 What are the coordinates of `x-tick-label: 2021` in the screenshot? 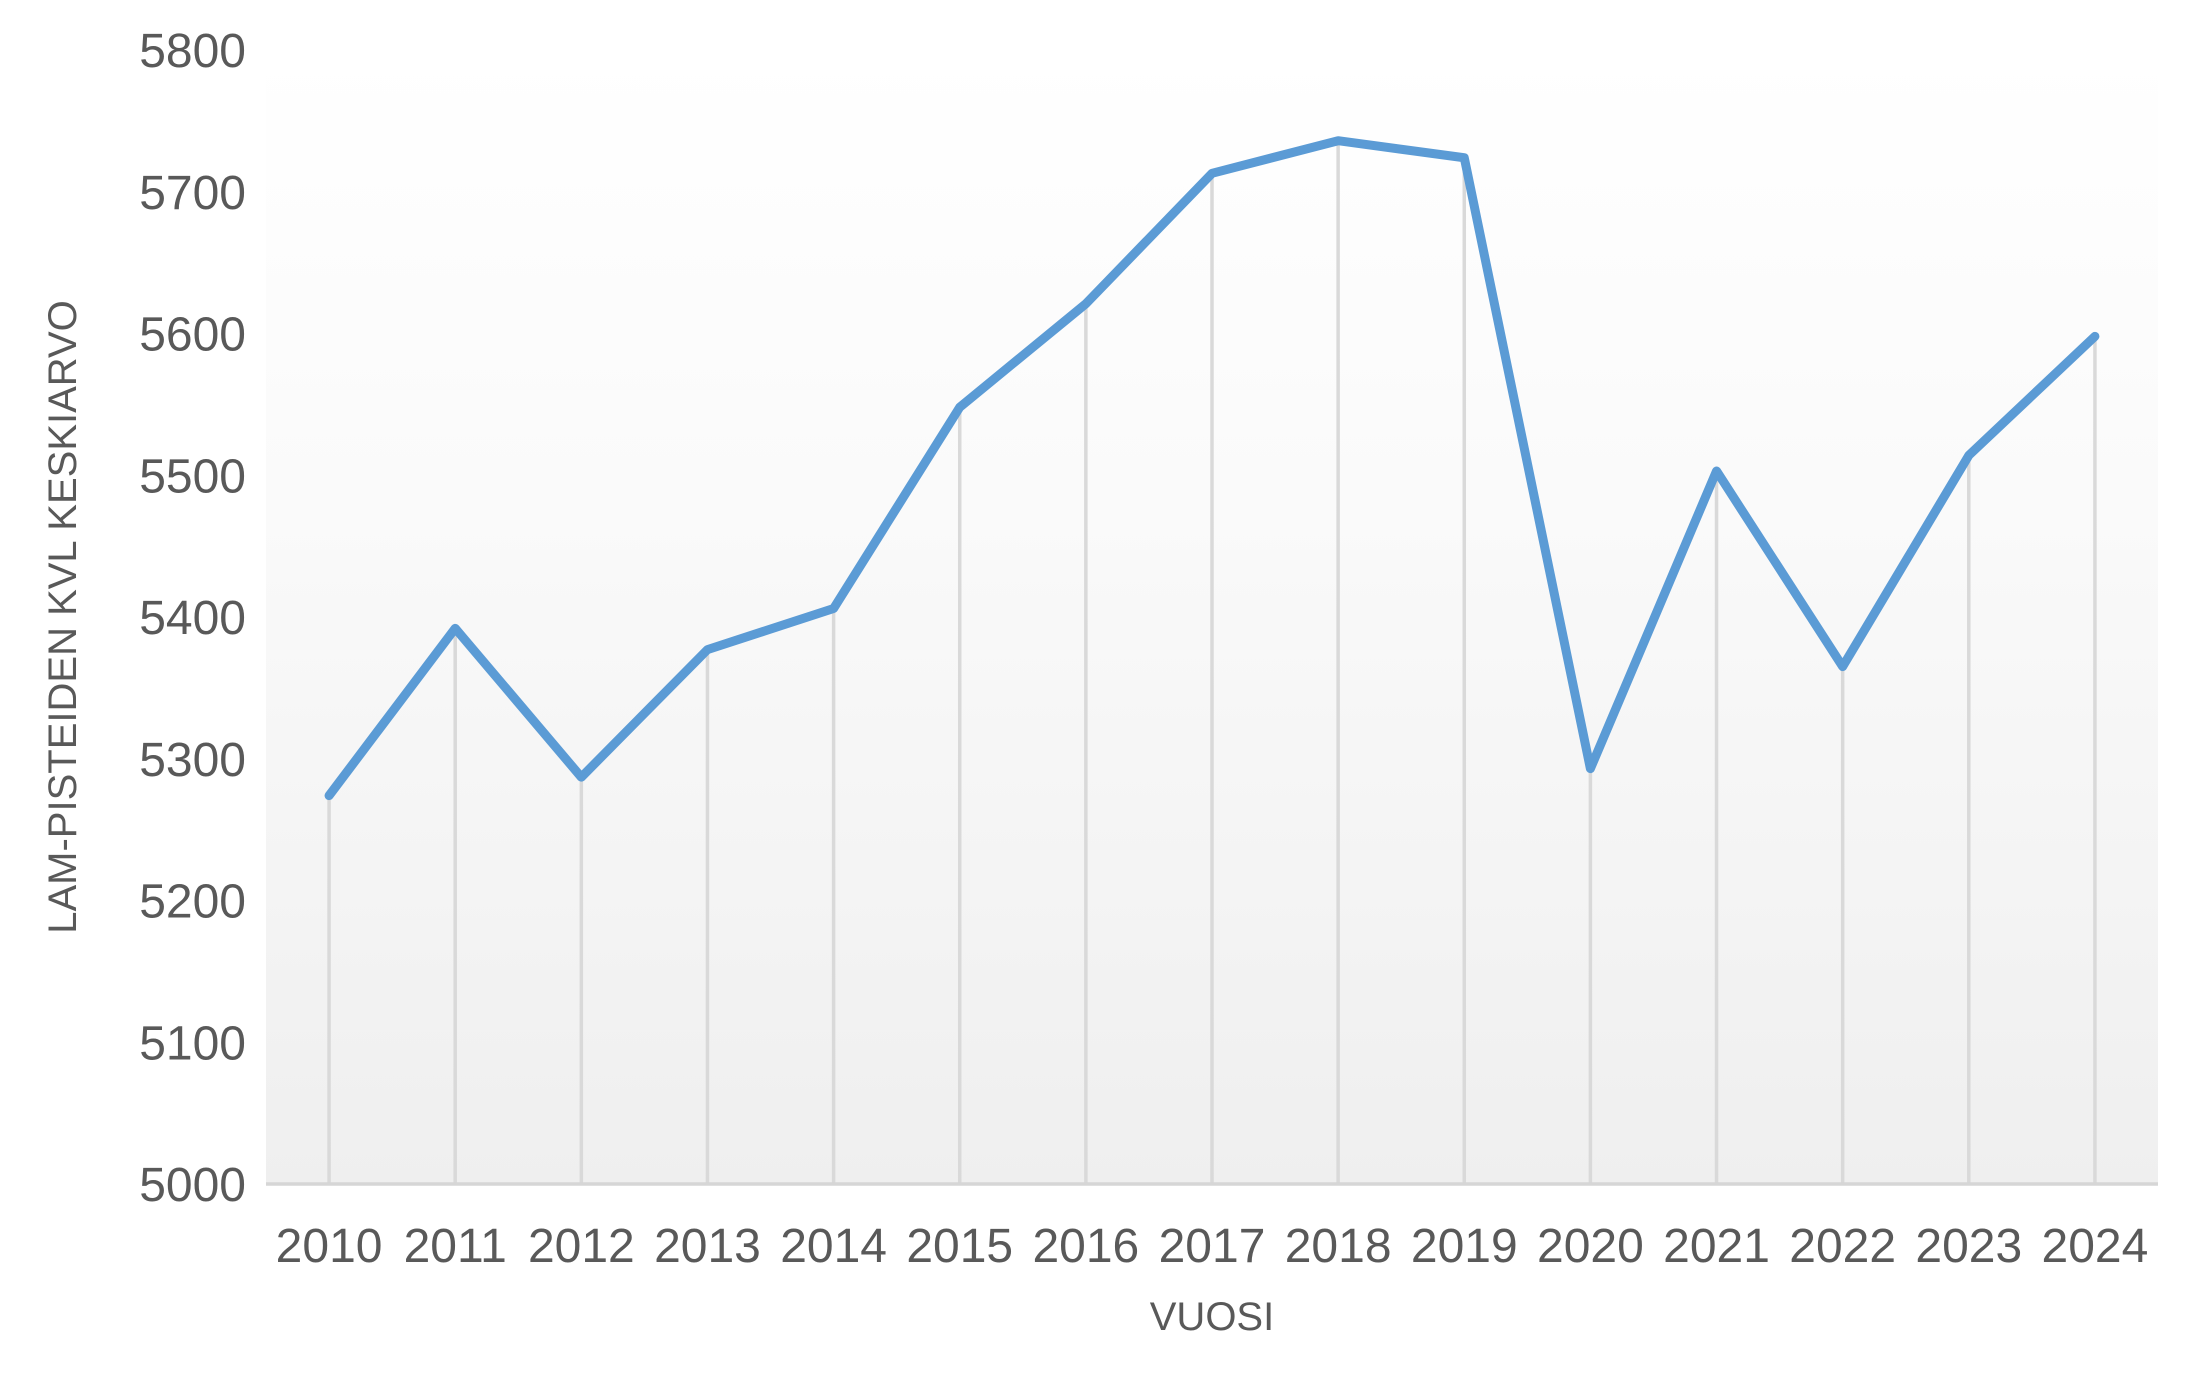 It's located at (1716, 1246).